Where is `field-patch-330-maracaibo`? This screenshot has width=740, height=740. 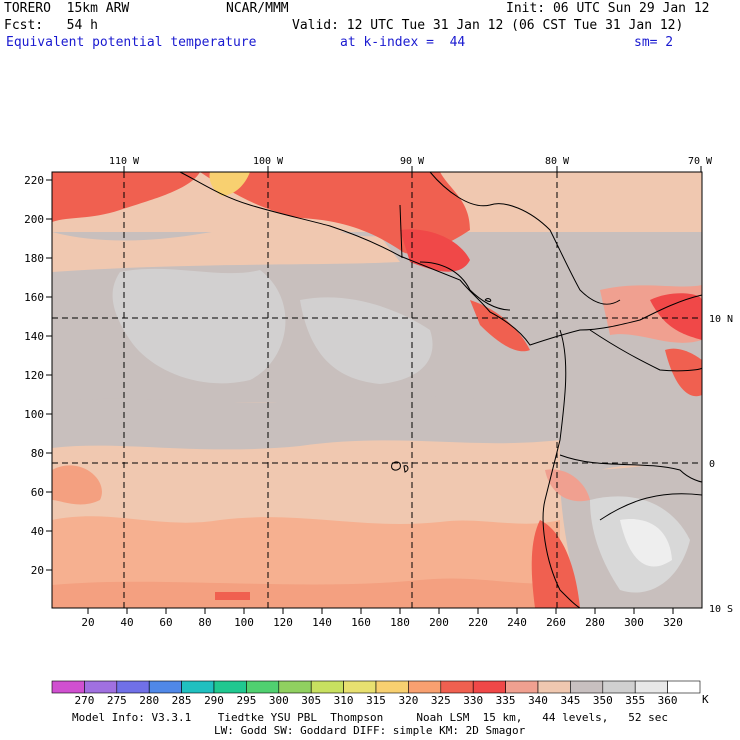 field-patch-330-maracaibo is located at coordinates (676, 316).